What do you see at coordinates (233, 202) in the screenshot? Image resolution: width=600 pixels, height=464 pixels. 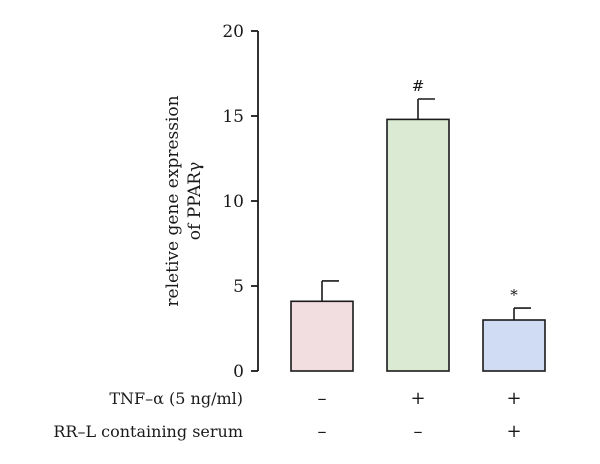 I see `y-tick-label: 10` at bounding box center [233, 202].